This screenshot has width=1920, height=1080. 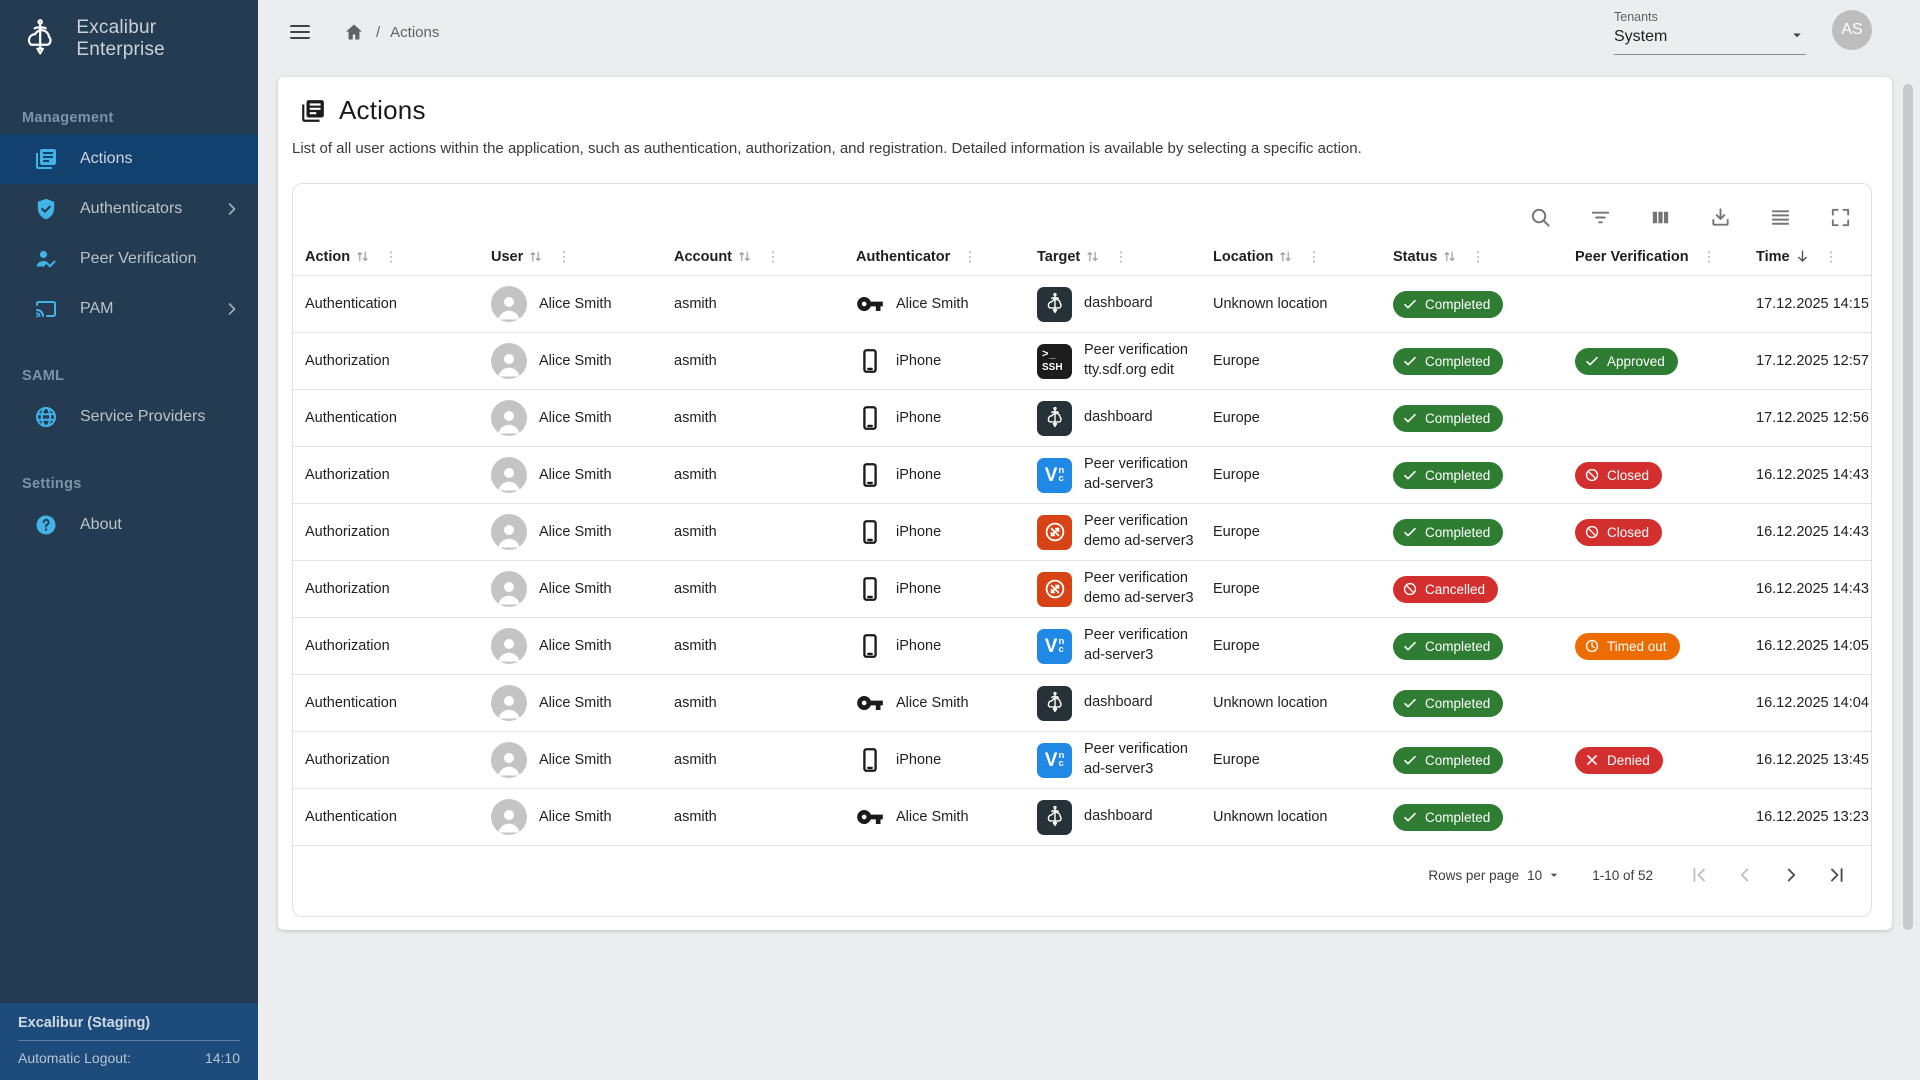 What do you see at coordinates (1852, 29) in the screenshot?
I see `user-avatar-button: AS` at bounding box center [1852, 29].